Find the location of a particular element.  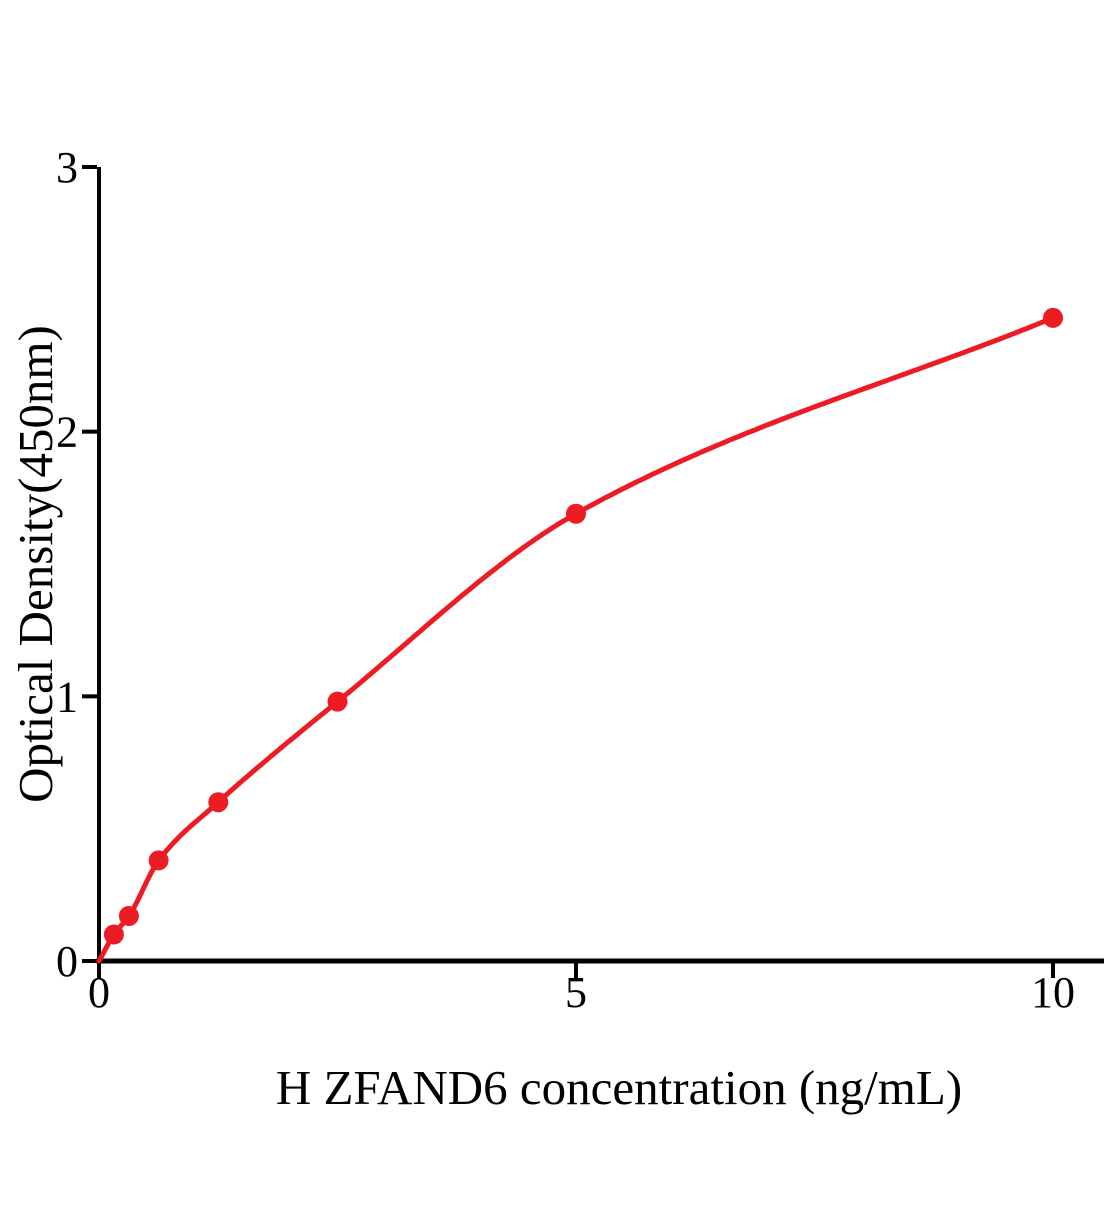

y-axis-title: Optical Density(450nm) is located at coordinates (35, 564).